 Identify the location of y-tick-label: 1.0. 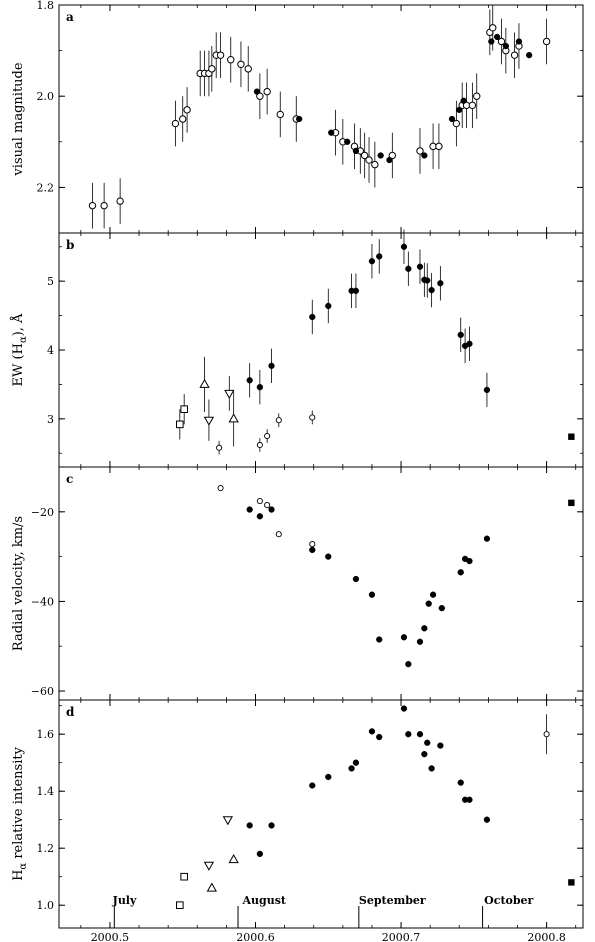
(46, 905).